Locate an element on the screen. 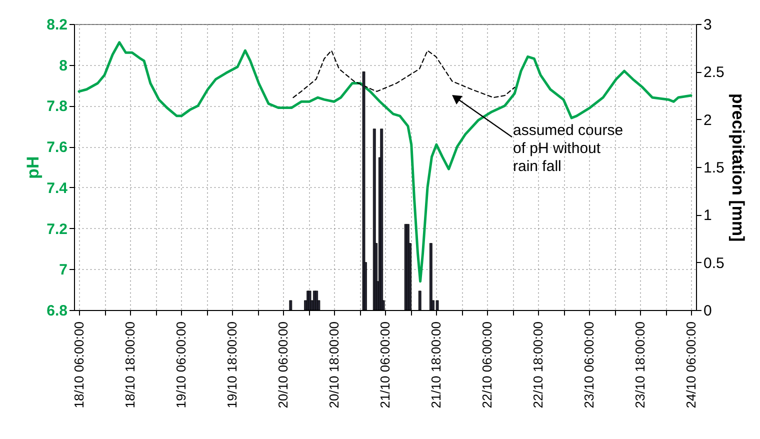 The height and width of the screenshot is (439, 760). y-tick-label: 7.8 is located at coordinates (57, 107).